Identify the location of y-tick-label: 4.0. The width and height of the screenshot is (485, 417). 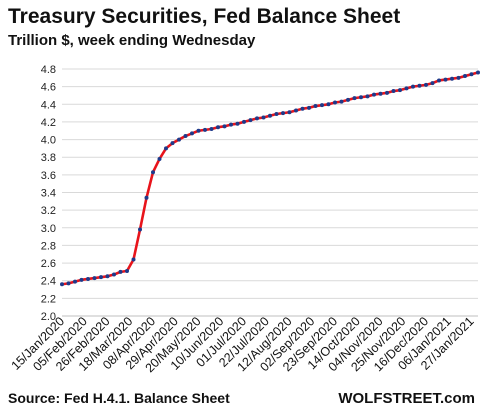
(48, 141).